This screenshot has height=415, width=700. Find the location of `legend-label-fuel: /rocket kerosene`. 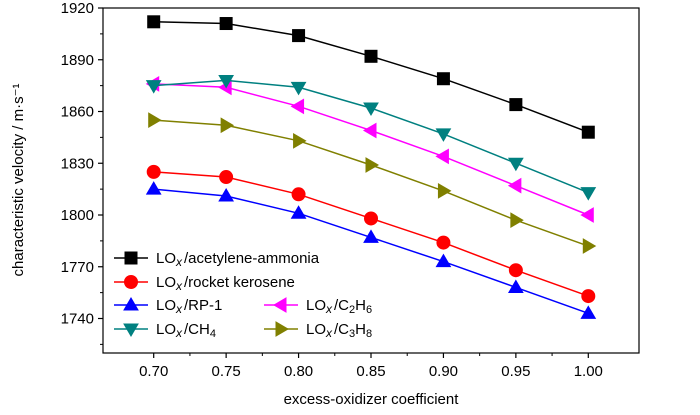

legend-label-fuel: /rocket kerosene is located at coordinates (239, 282).